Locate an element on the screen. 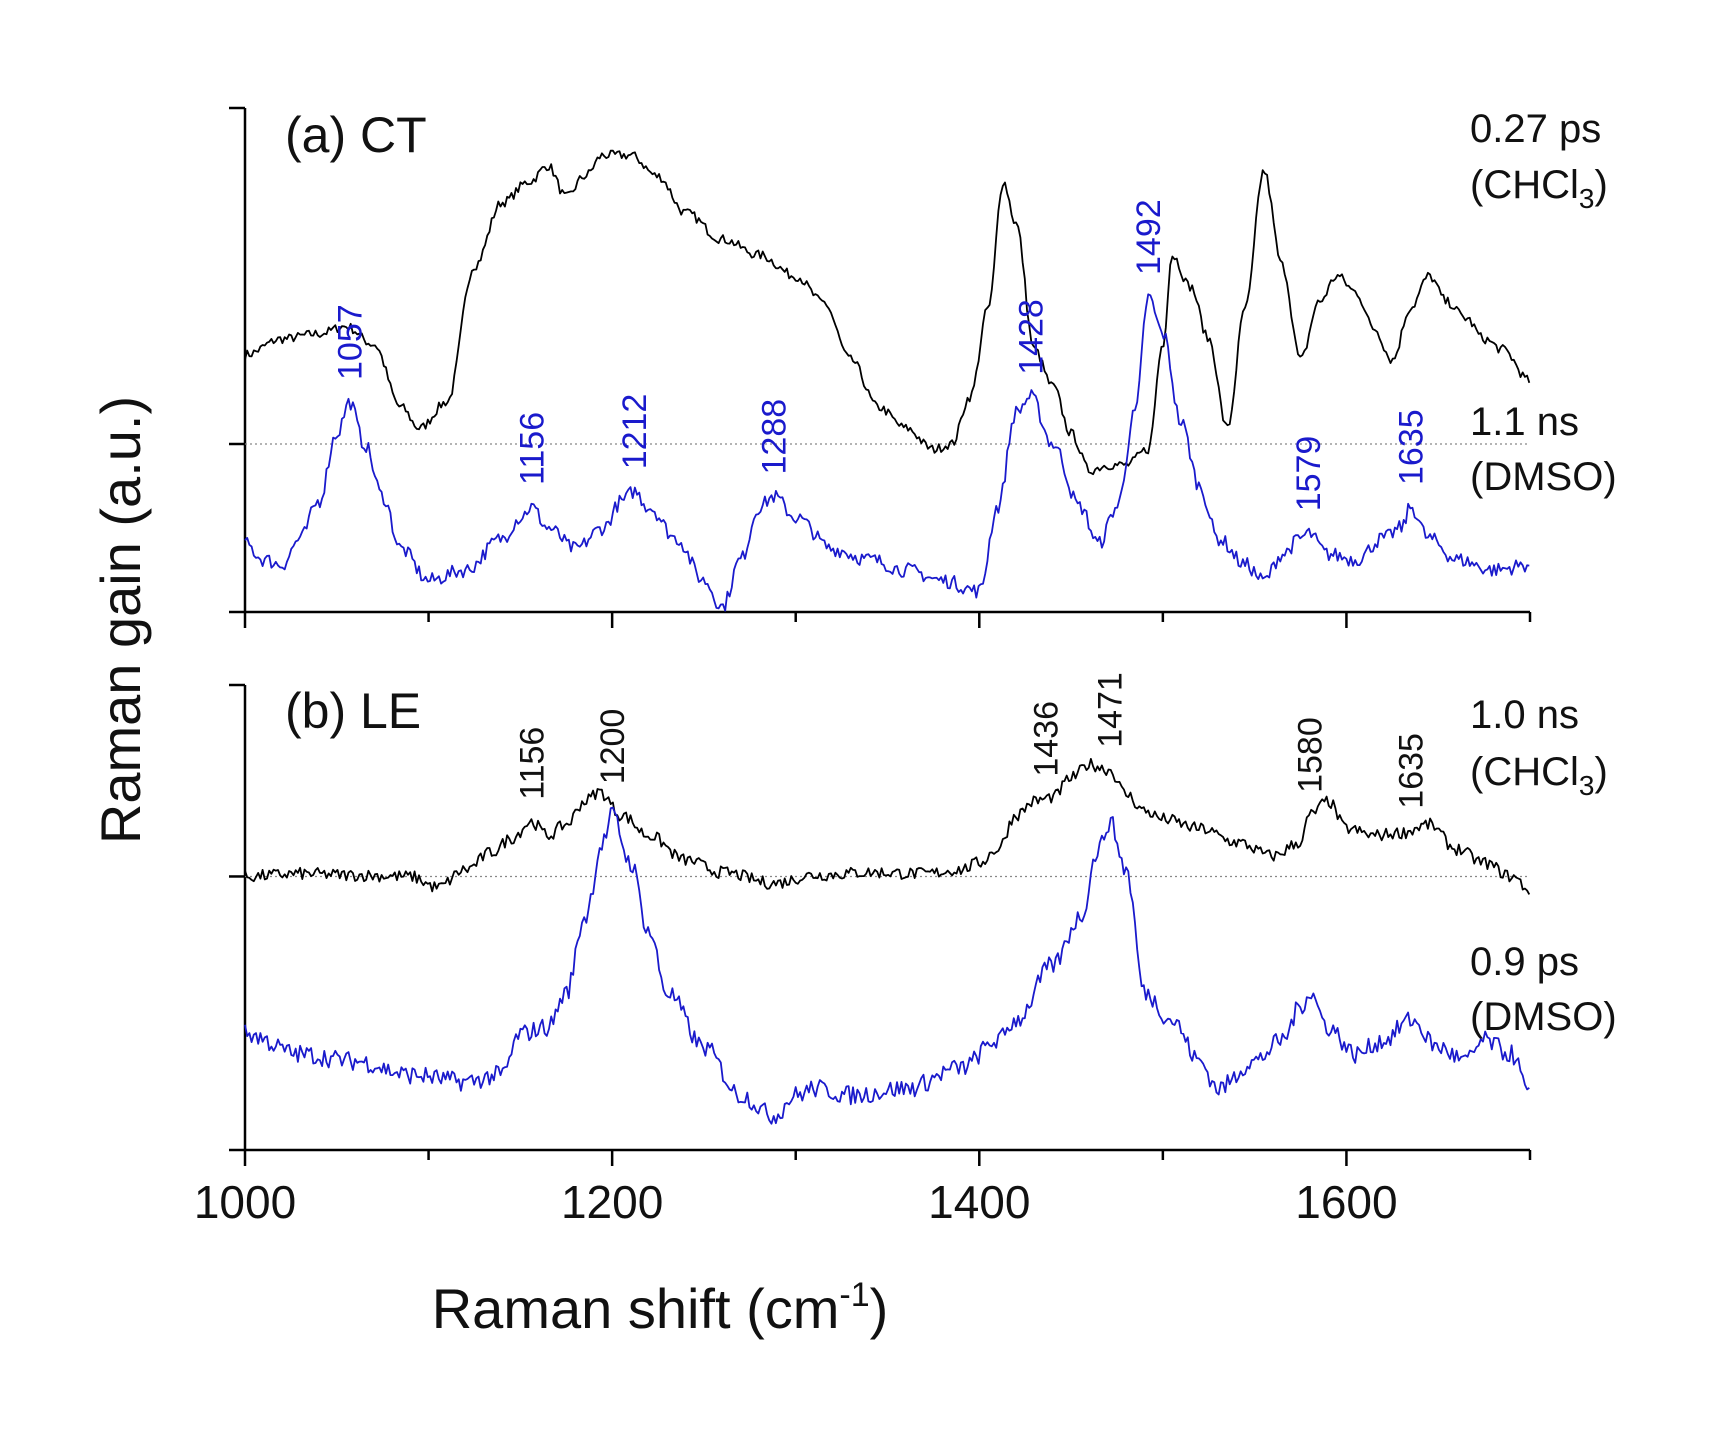 This screenshot has height=1429, width=1726. trace-solvent-label-1-2: (DMSO) is located at coordinates (1543, 477).